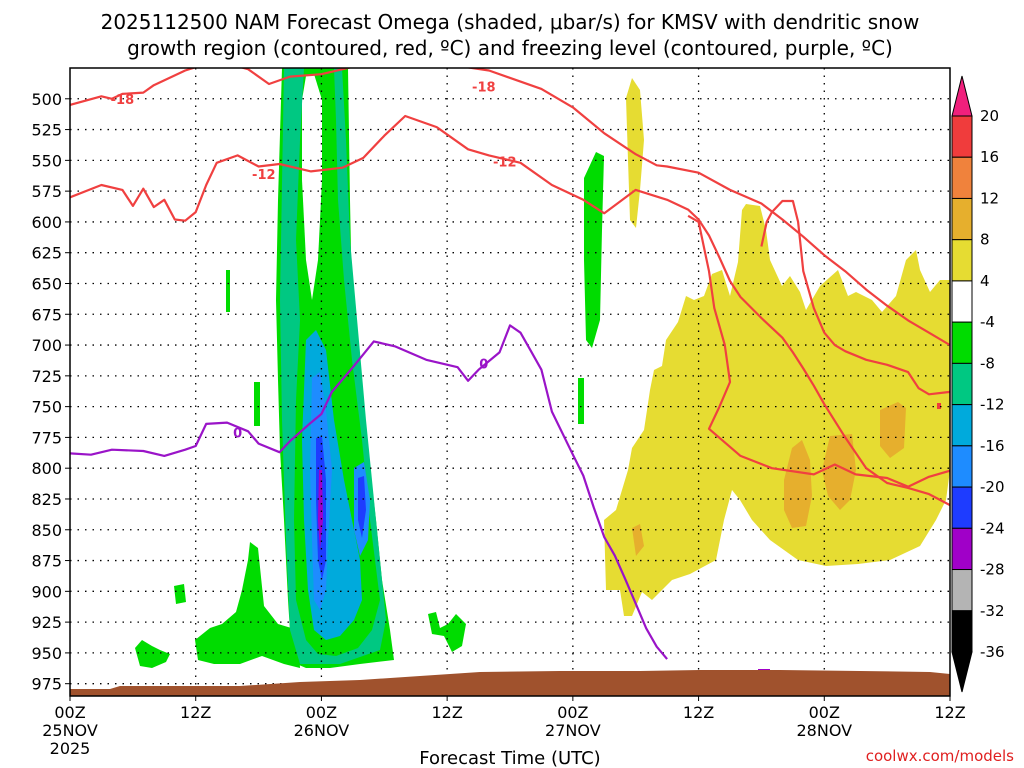  I want to click on credit-text: coolwx.com/models, so click(940, 756).